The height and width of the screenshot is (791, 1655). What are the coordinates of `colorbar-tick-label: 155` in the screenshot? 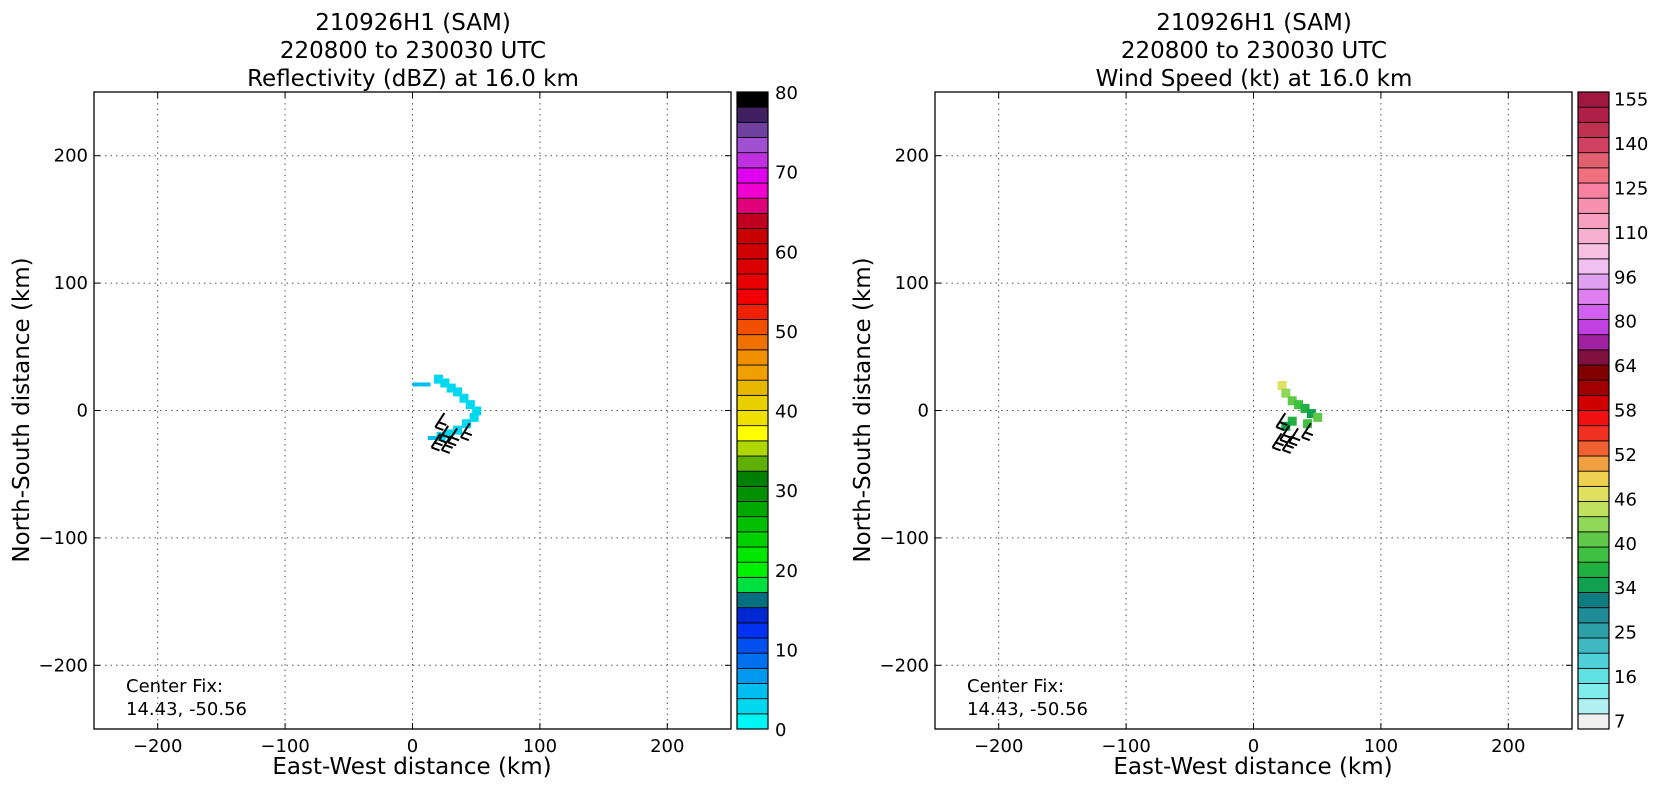 It's located at (1631, 100).